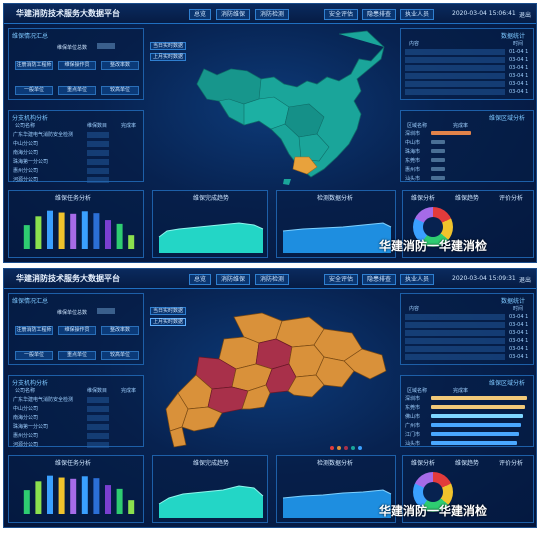  What do you see at coordinates (289, 107) in the screenshot?
I see `china-map` at bounding box center [289, 107].